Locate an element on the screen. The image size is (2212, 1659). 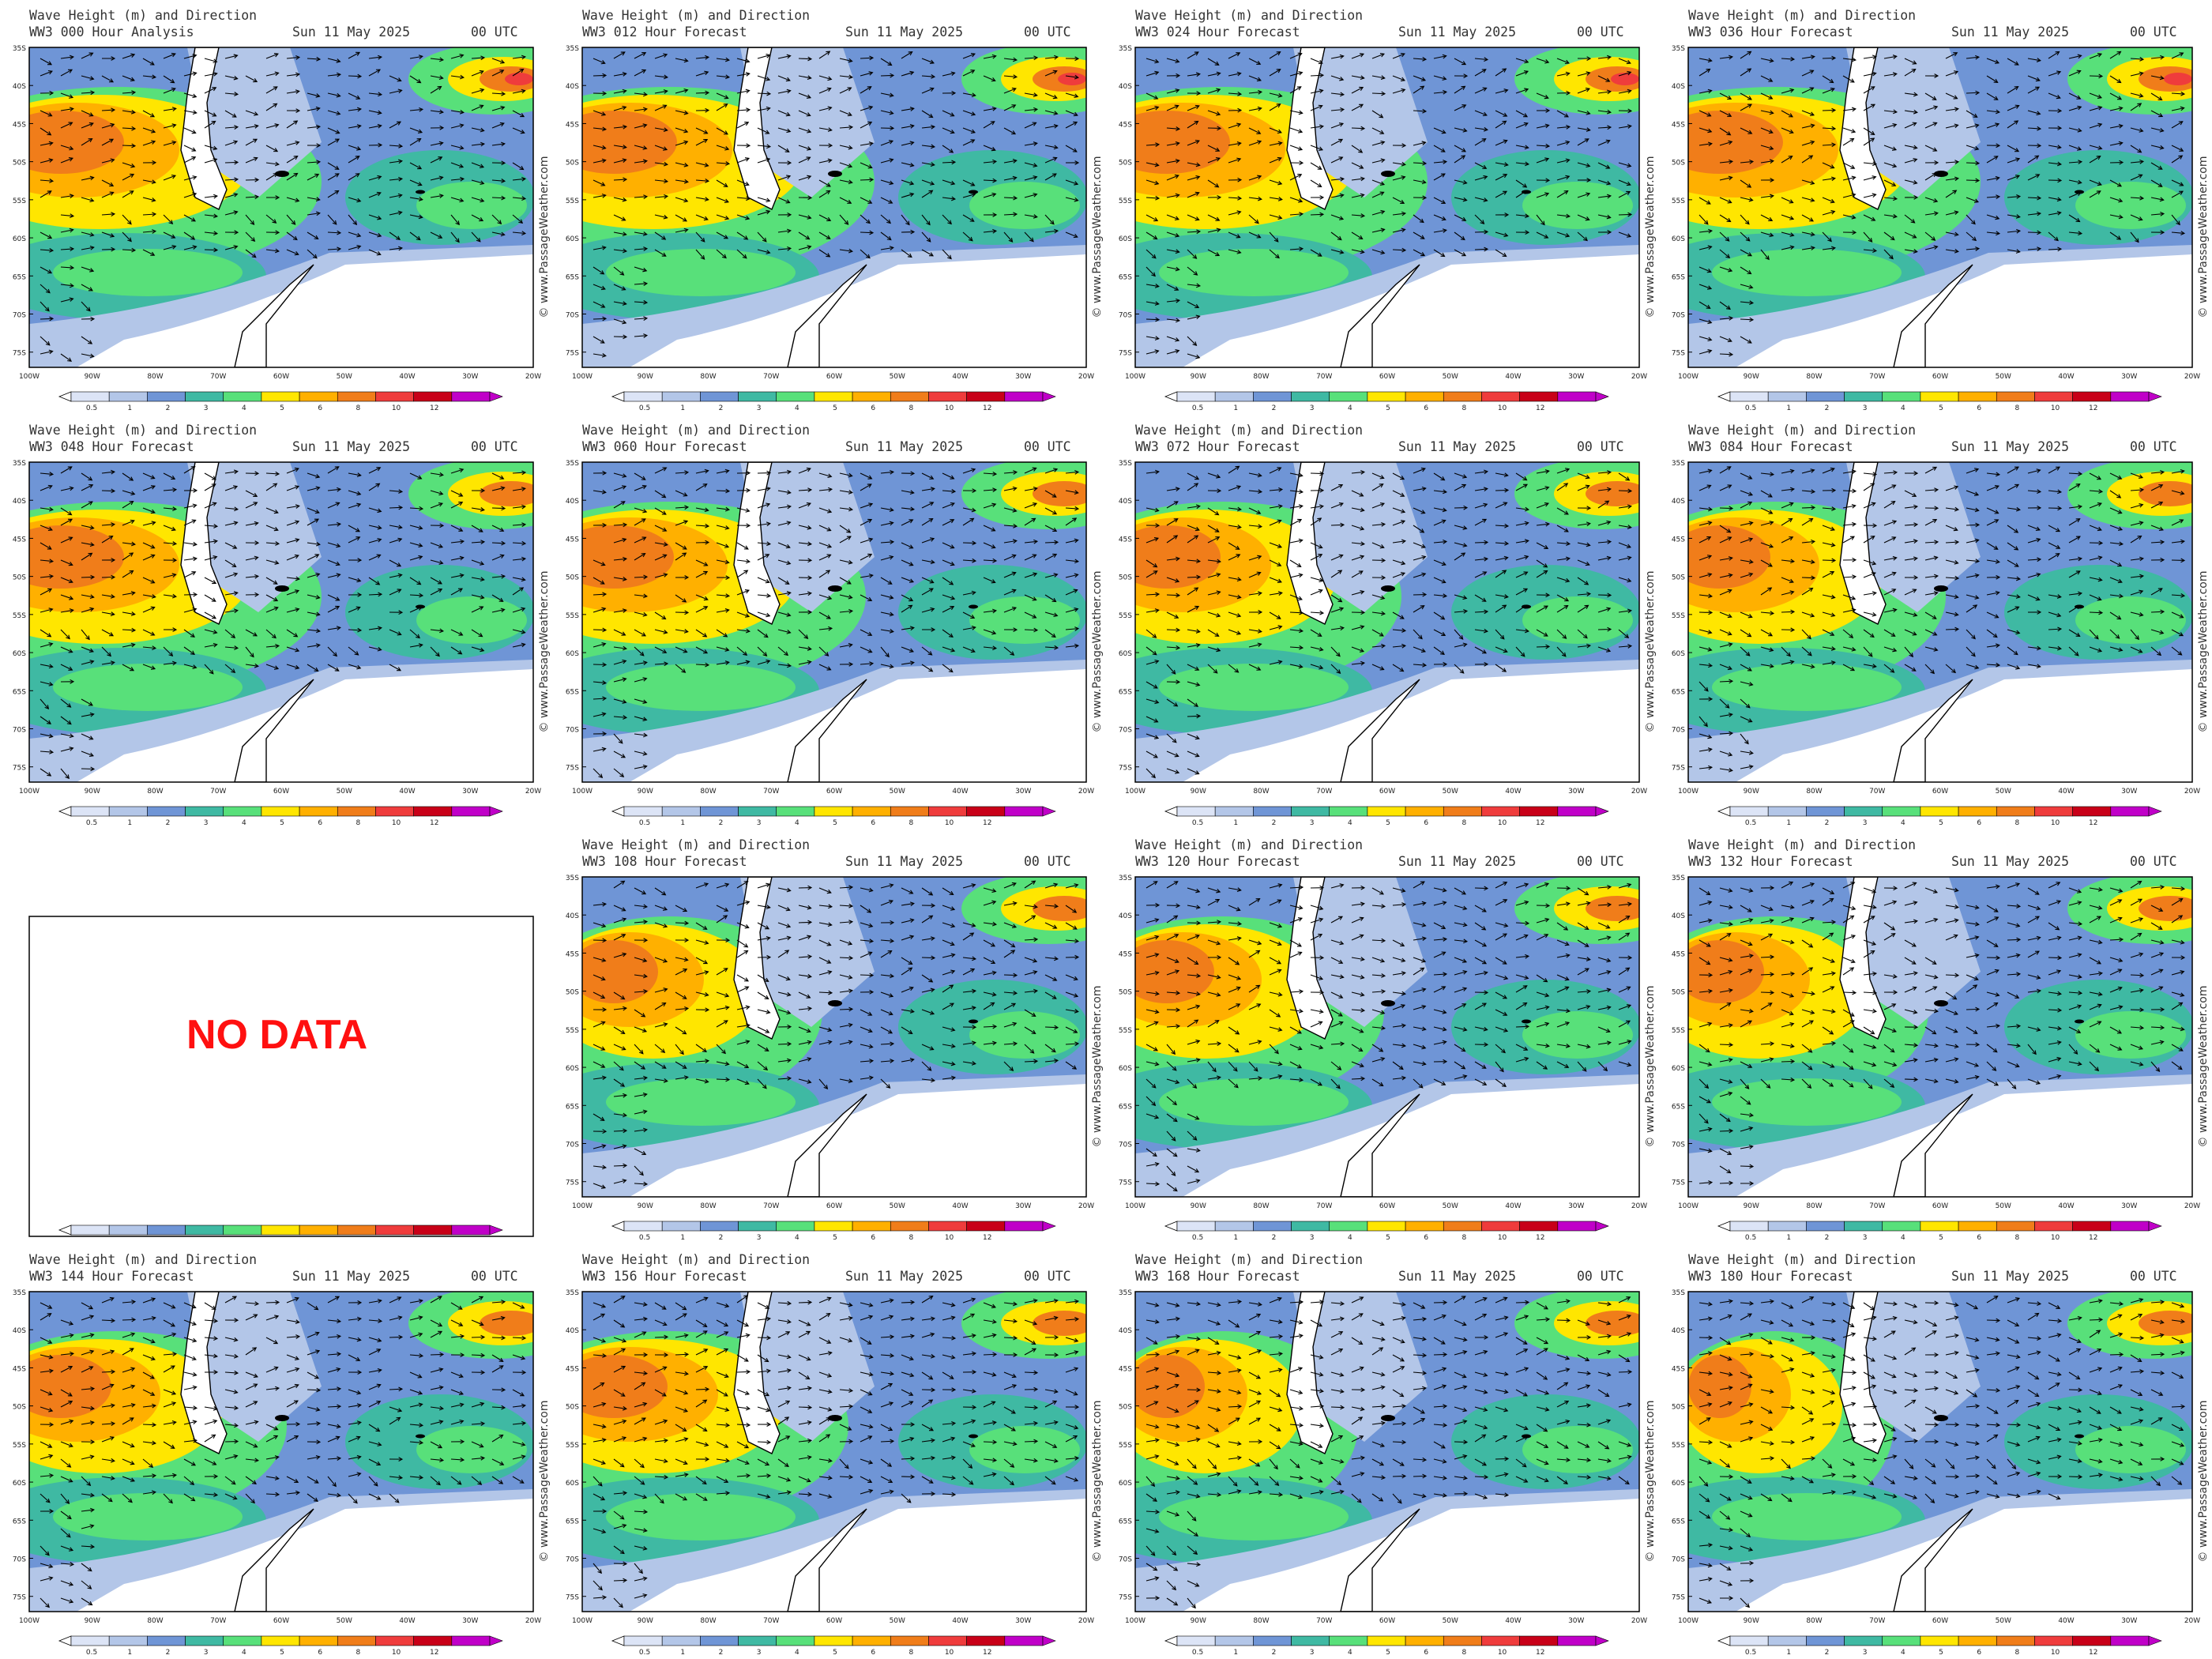
lat-label: 45S is located at coordinates (1679, 540).